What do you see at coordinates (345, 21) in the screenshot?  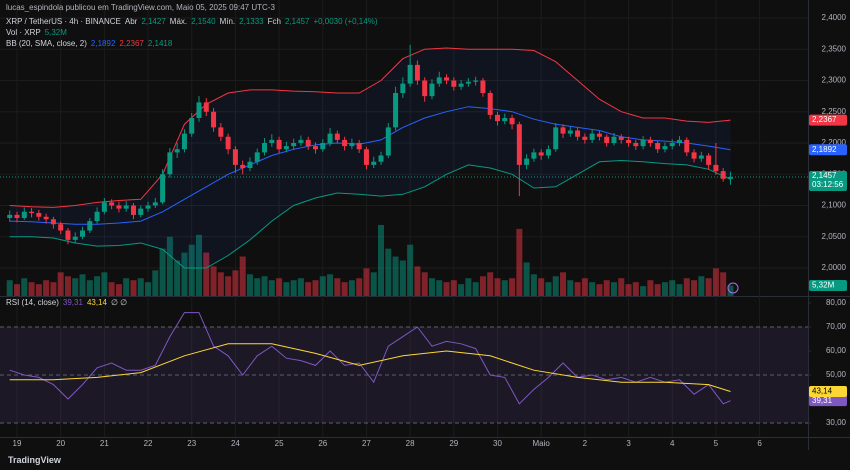 I see `change: +0,0030 (+0,14%)` at bounding box center [345, 21].